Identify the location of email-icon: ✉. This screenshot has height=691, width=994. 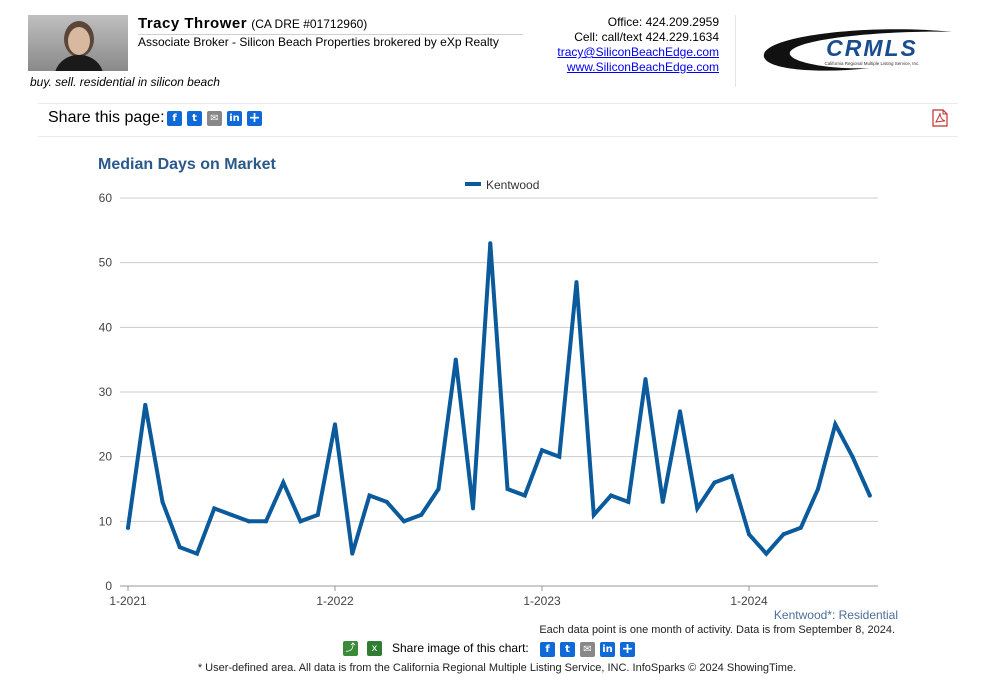
(214, 118).